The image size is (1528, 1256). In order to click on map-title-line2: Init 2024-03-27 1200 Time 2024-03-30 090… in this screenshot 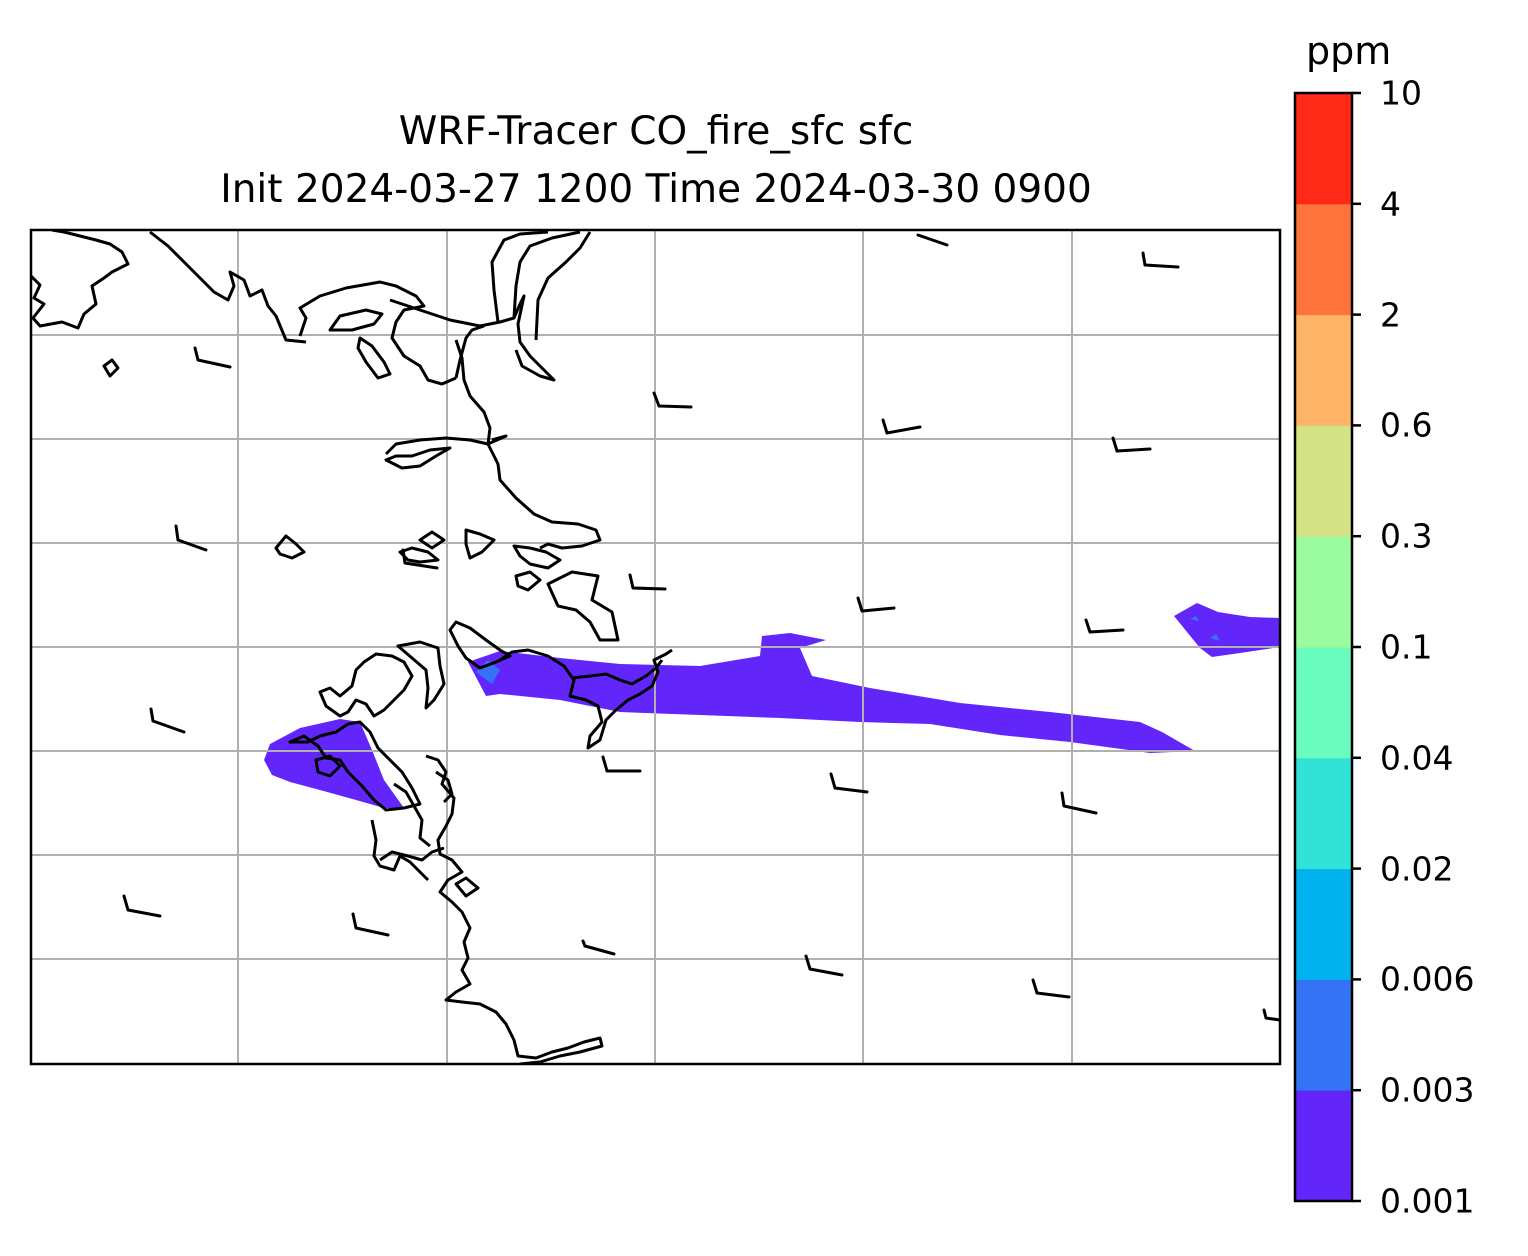, I will do `click(656, 189)`.